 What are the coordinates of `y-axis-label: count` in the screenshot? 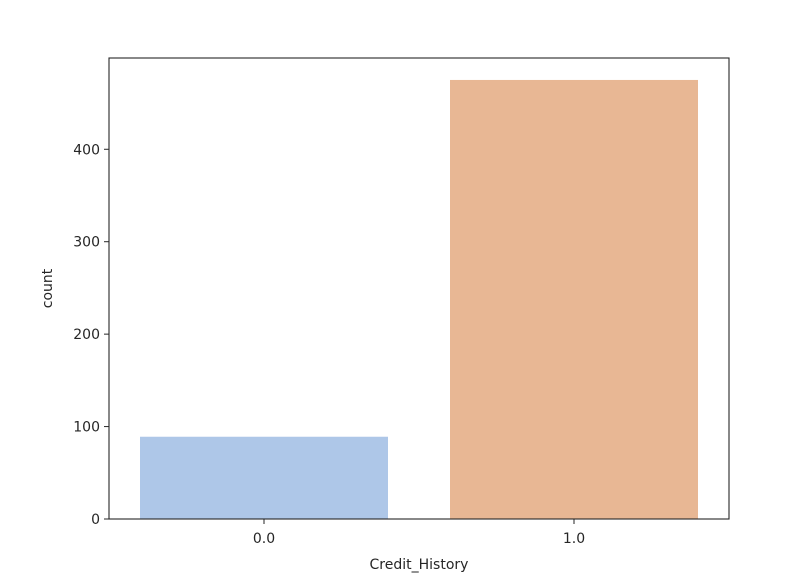 It's located at (48, 288).